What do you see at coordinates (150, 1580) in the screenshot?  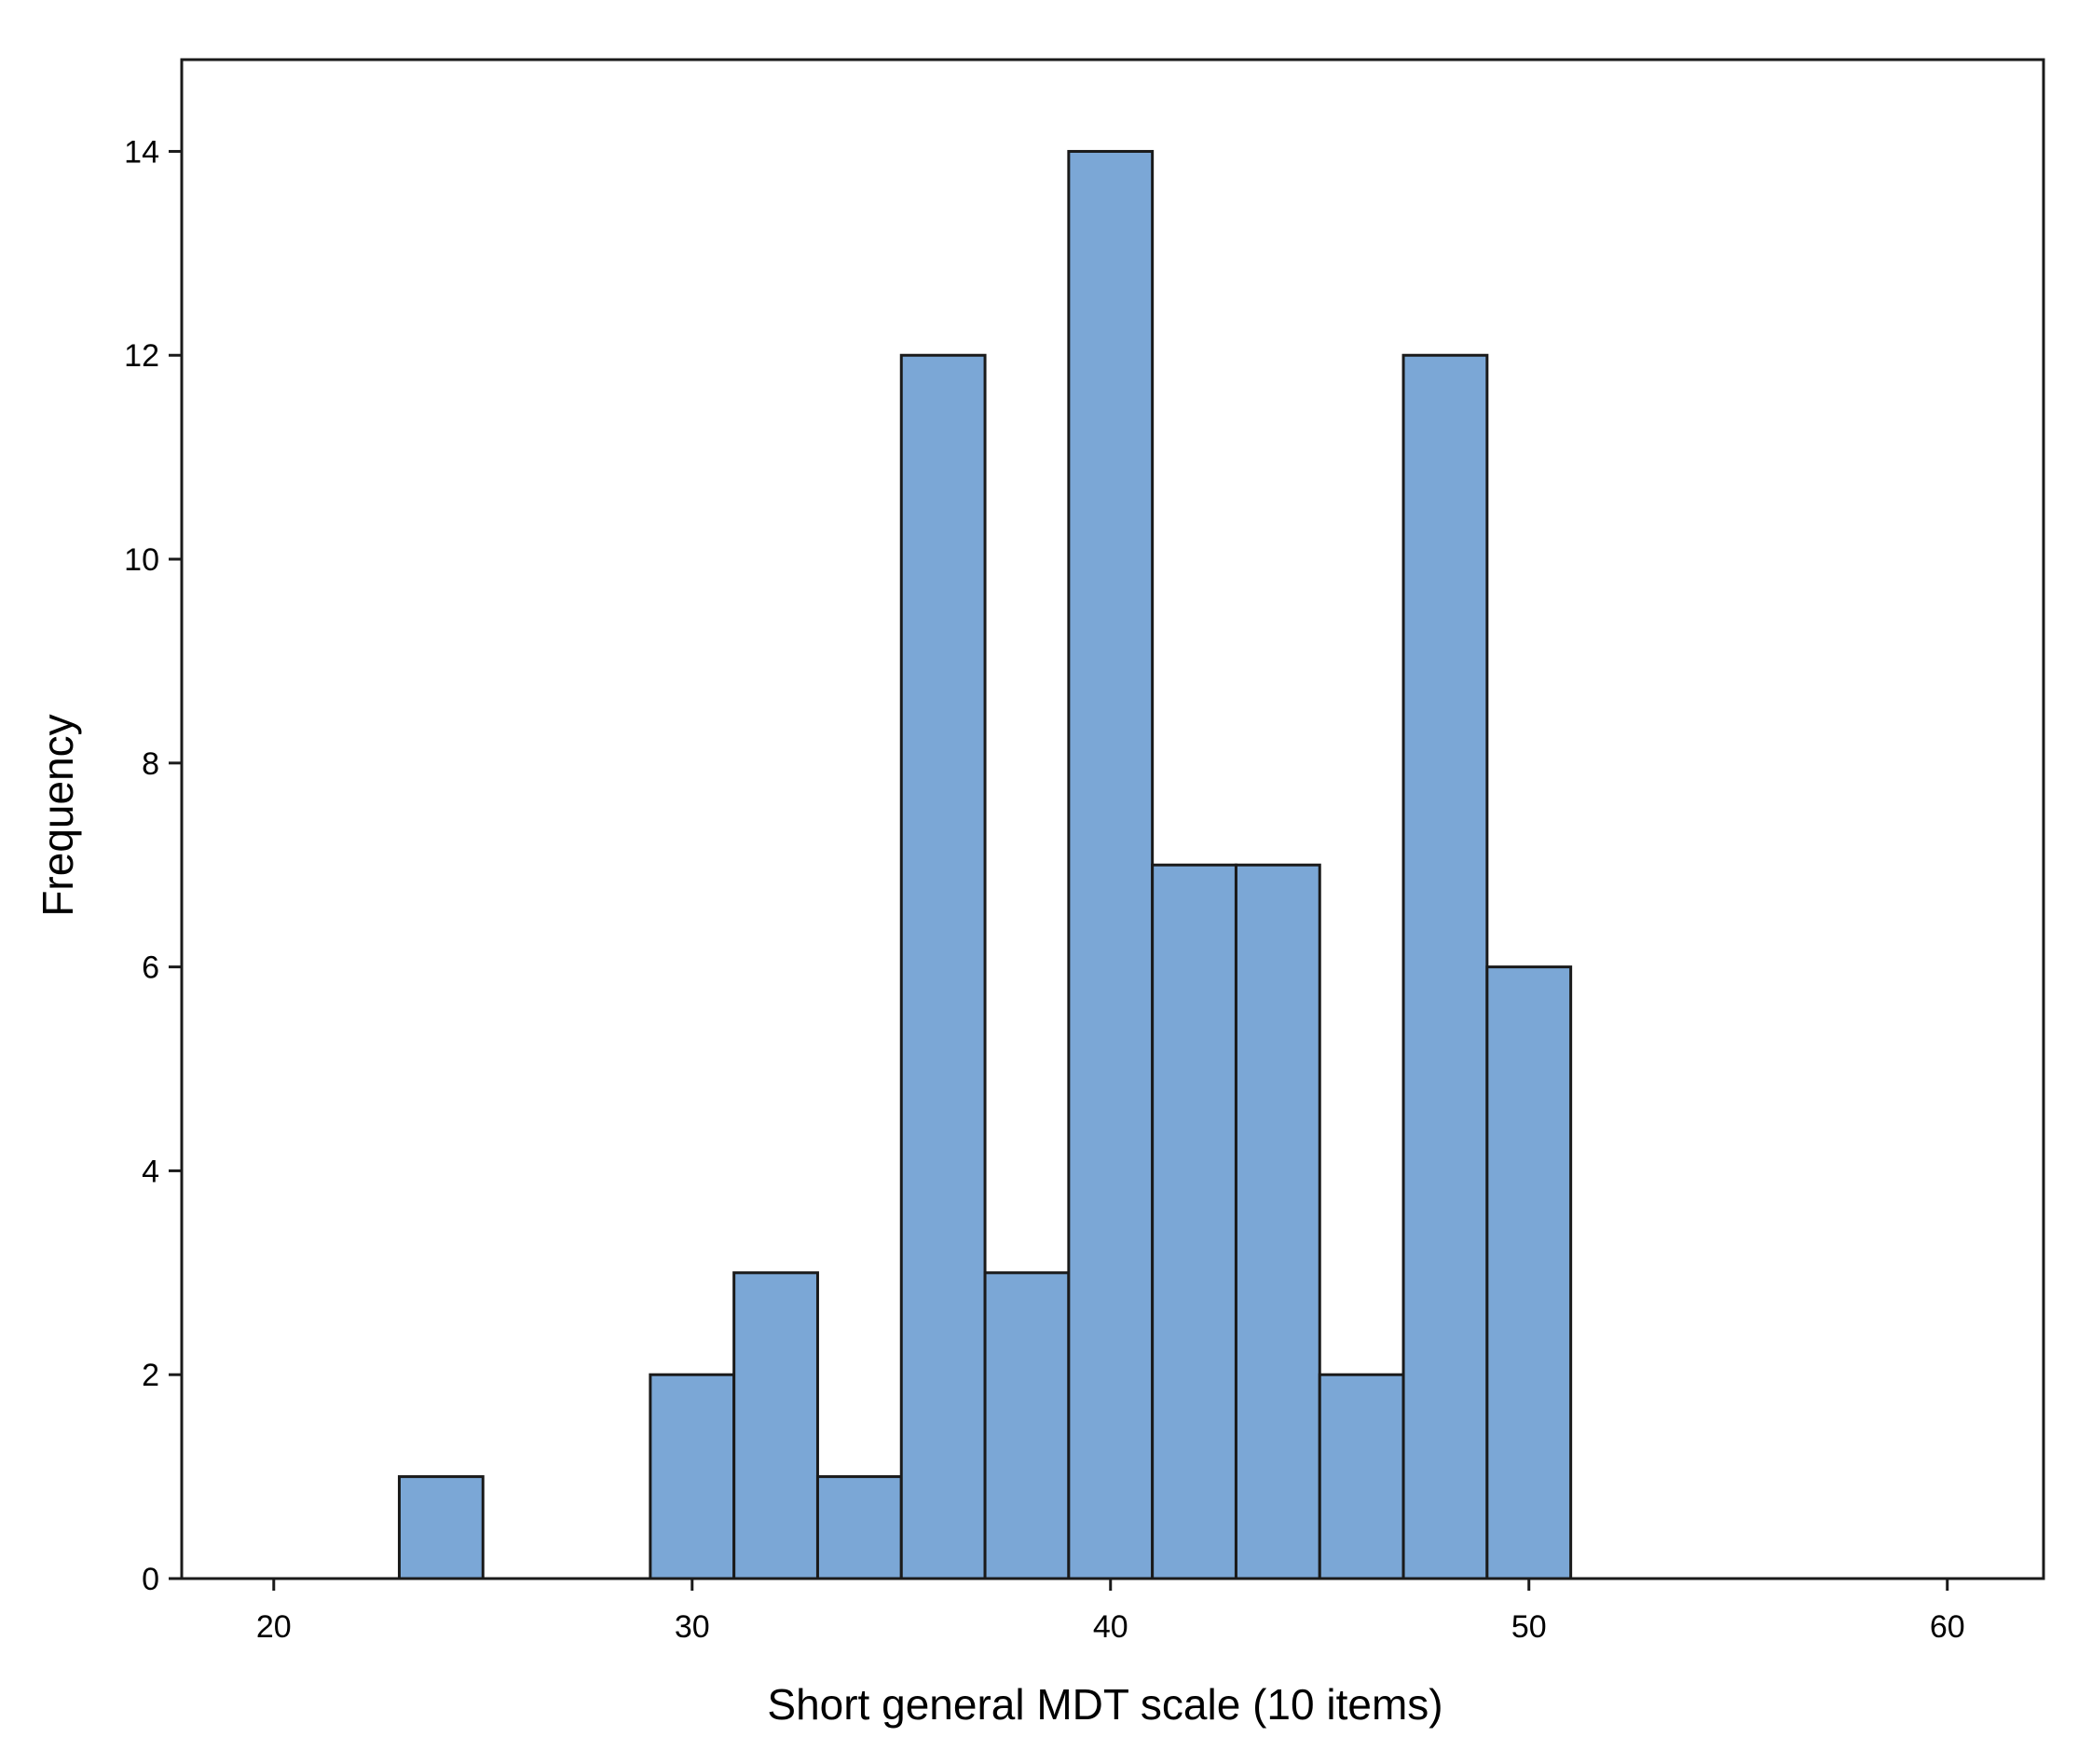 I see `y-tick-label: 0` at bounding box center [150, 1580].